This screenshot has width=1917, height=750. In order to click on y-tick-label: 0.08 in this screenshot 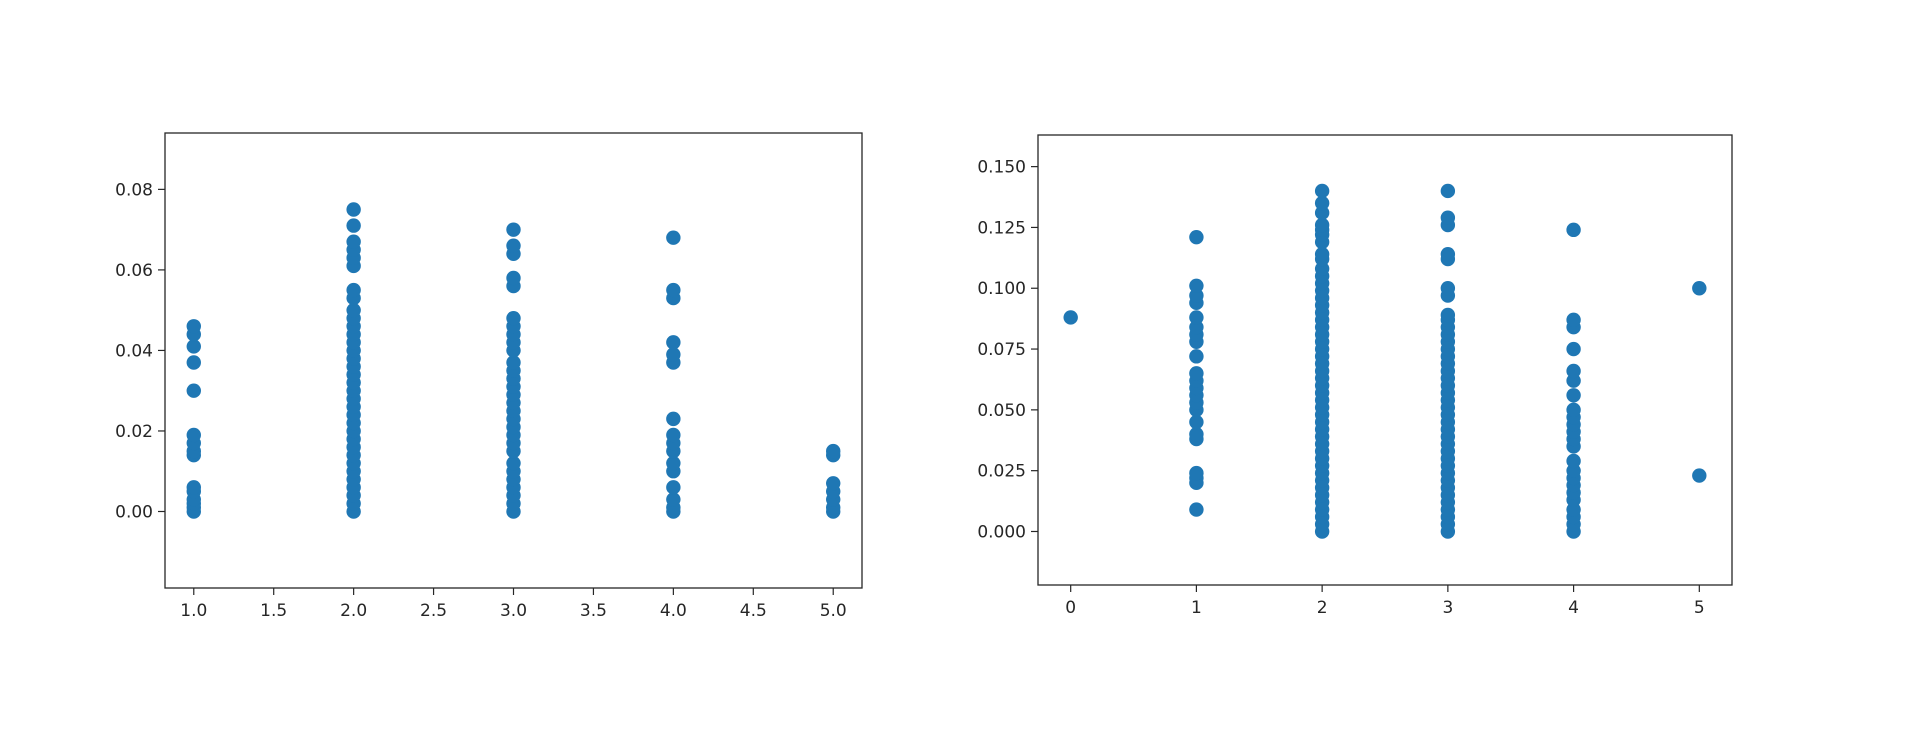, I will do `click(134, 190)`.